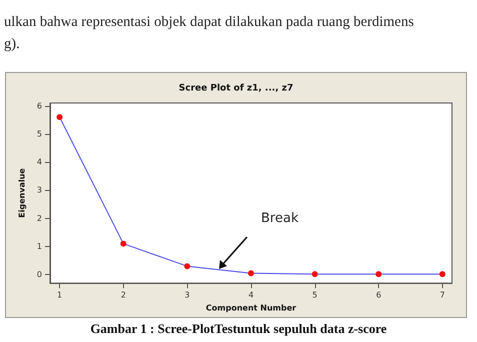 The height and width of the screenshot is (342, 477). I want to click on x-tick-label: 4, so click(251, 295).